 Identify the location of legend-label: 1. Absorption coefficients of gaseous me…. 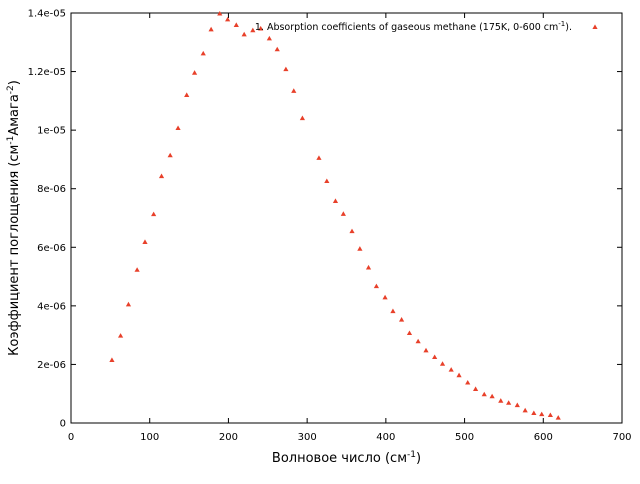
(413, 26).